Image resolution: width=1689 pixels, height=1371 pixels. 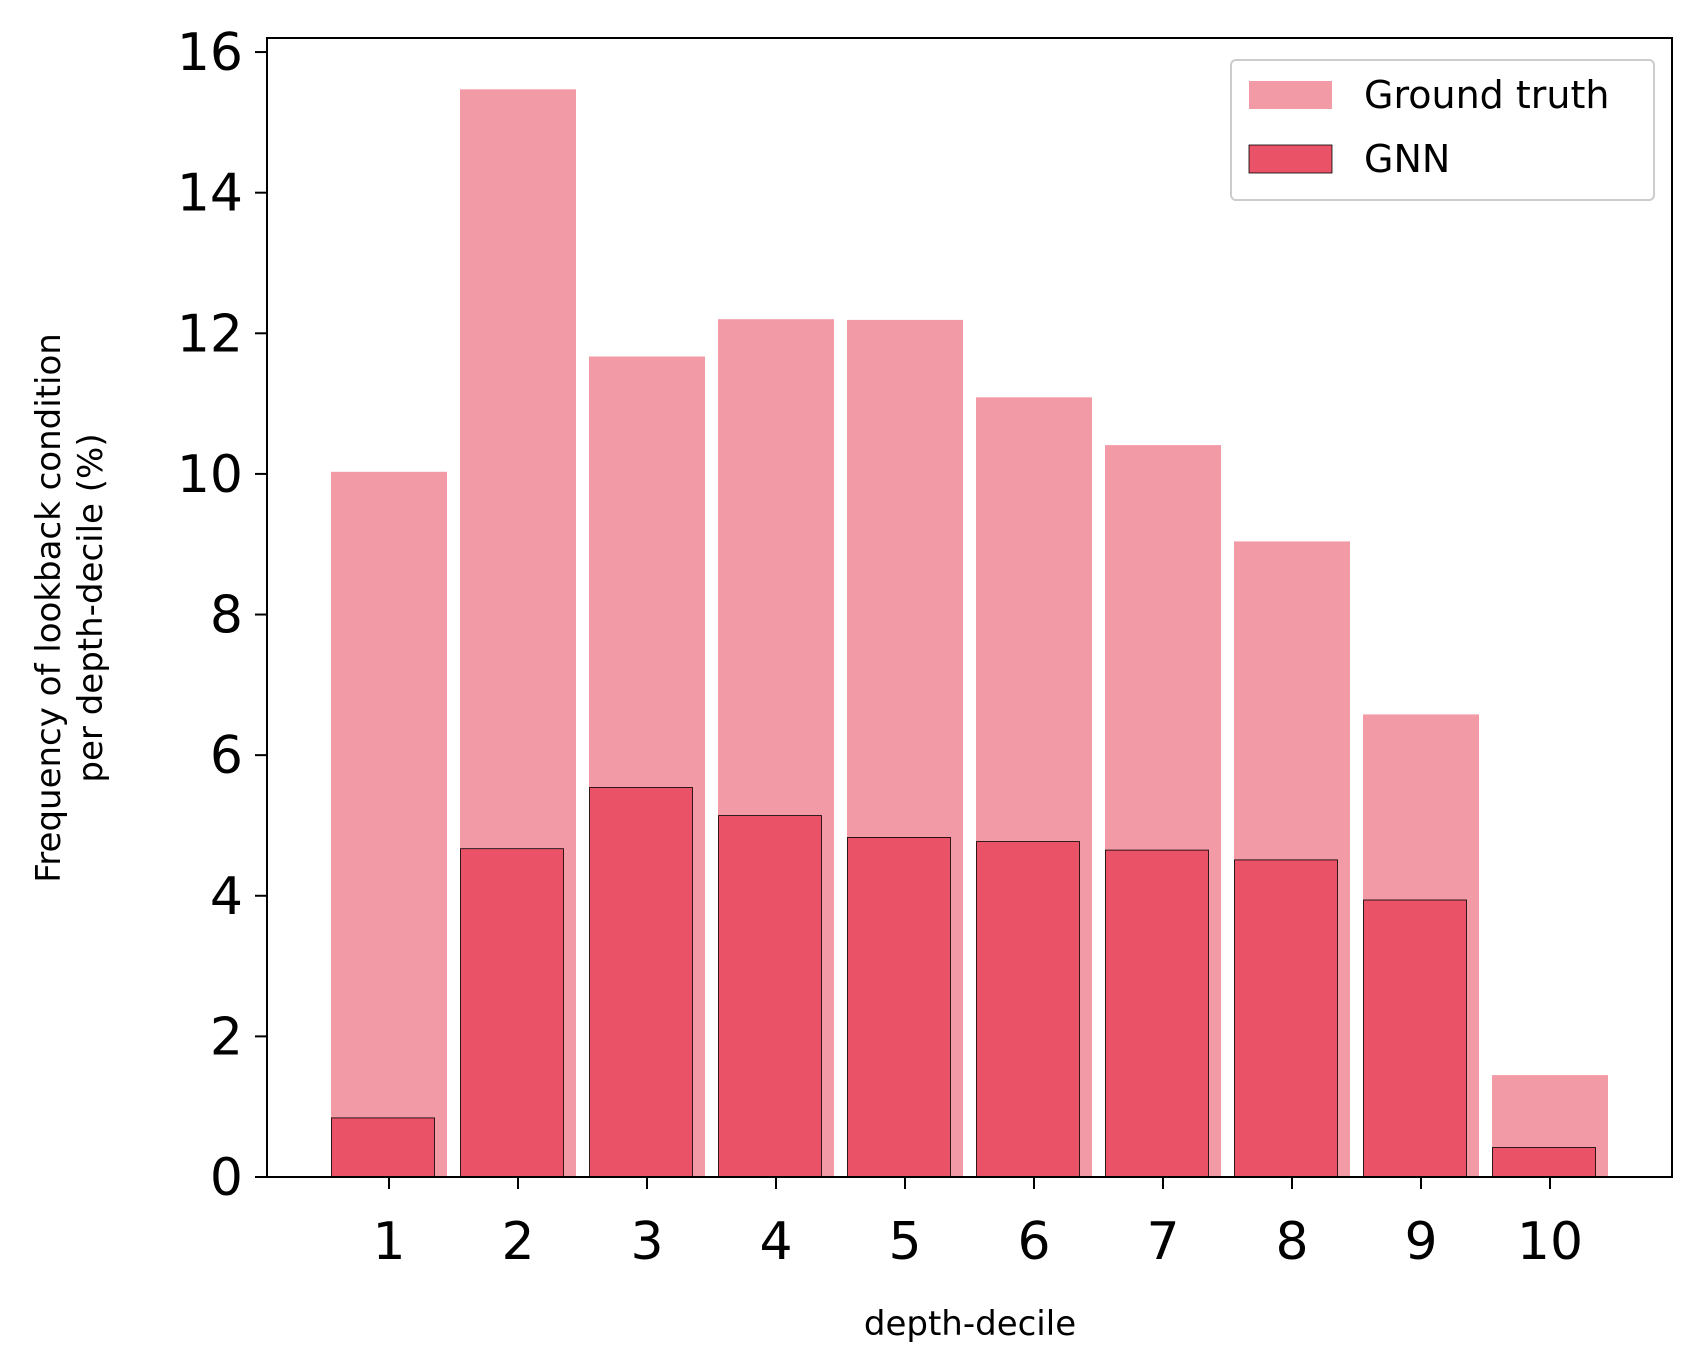 I want to click on y-axis-label-line-1: Frequency of lookback condition, so click(x=49, y=608).